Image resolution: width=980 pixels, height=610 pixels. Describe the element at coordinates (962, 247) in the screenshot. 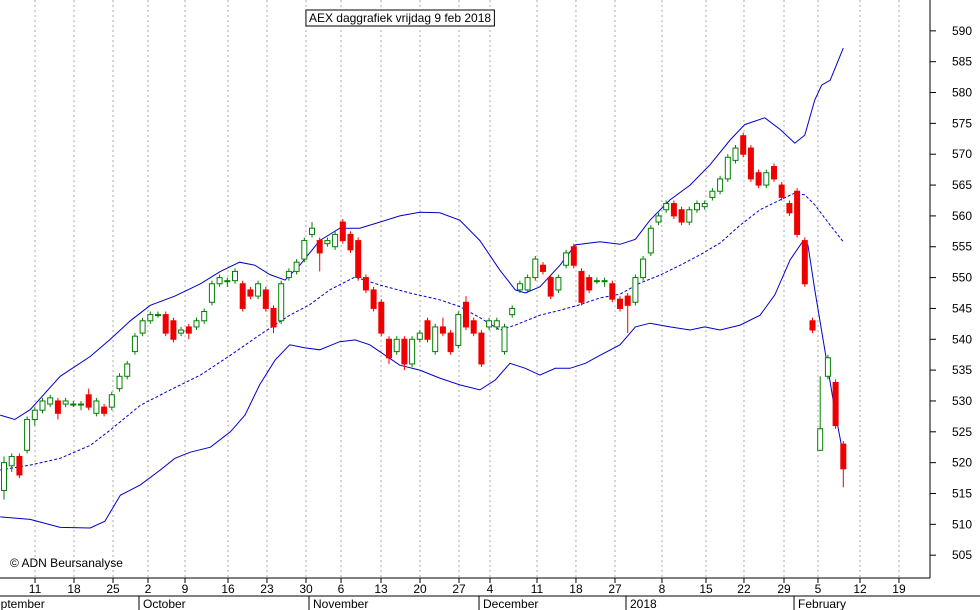

I see `y-tick-label: 555` at that location.